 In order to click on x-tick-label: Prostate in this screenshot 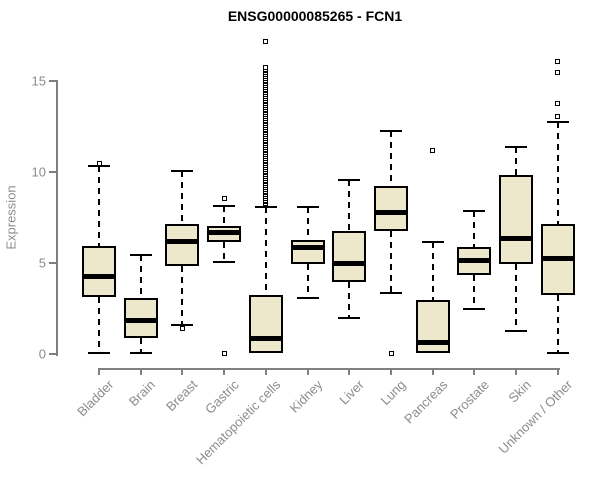, I will do `click(470, 399)`.